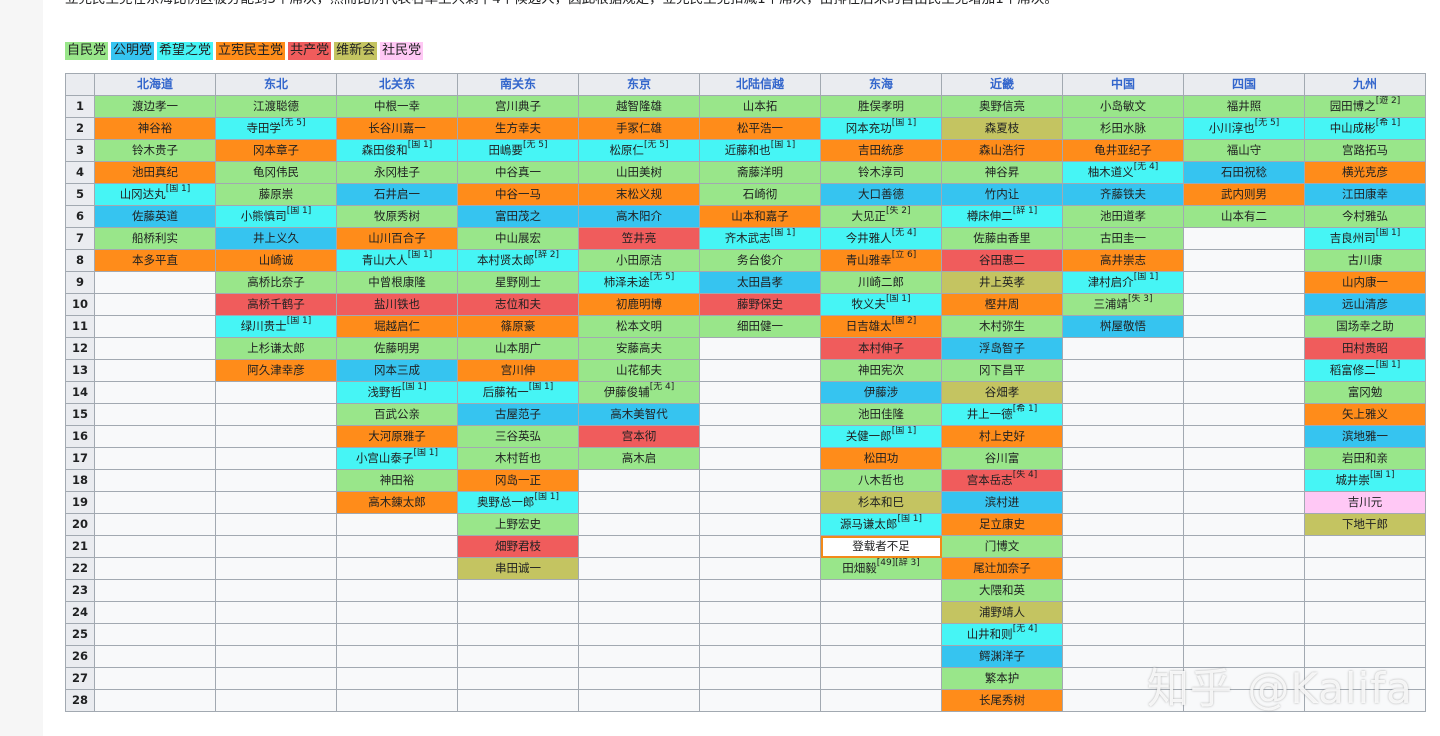 Image resolution: width=1440 pixels, height=736 pixels. What do you see at coordinates (760, 194) in the screenshot?
I see `candidate-name: 石崎彻` at bounding box center [760, 194].